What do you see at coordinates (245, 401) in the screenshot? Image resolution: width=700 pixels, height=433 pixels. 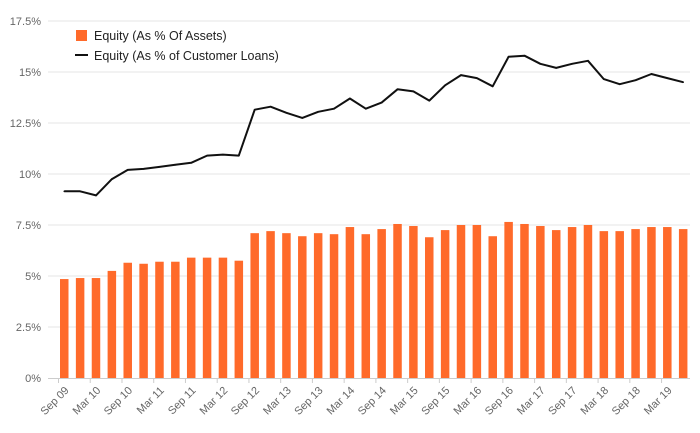 I see `x-tick-label: Sep 12` at bounding box center [245, 401].